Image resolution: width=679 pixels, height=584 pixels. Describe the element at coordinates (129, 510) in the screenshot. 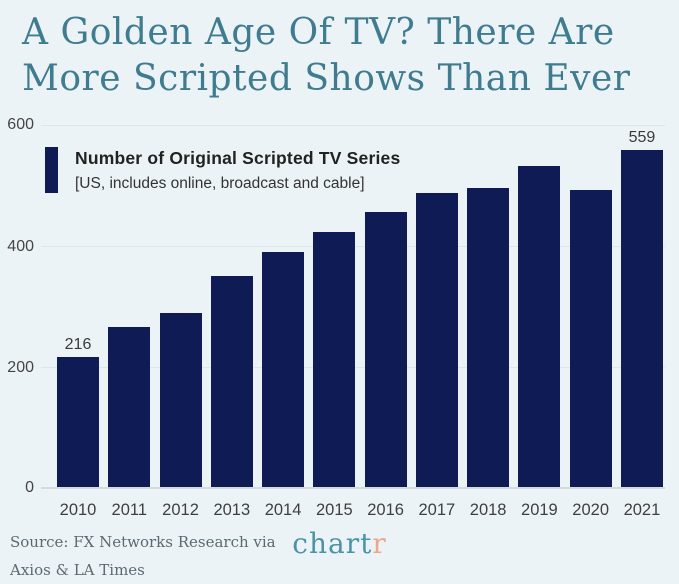

I see `x-tick-label-2011: 2011` at that location.